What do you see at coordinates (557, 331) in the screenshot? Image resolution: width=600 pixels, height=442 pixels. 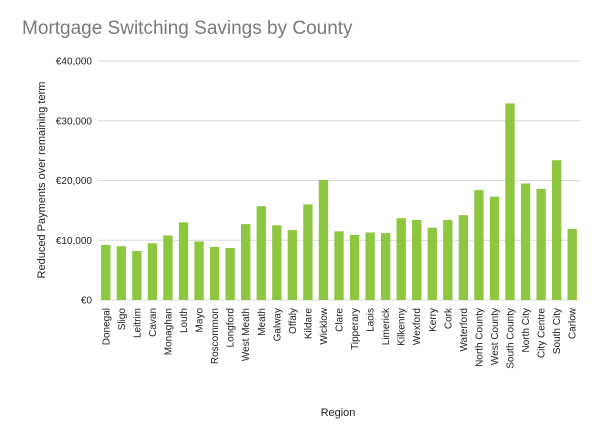 I see `x-tick-label: South City` at bounding box center [557, 331].